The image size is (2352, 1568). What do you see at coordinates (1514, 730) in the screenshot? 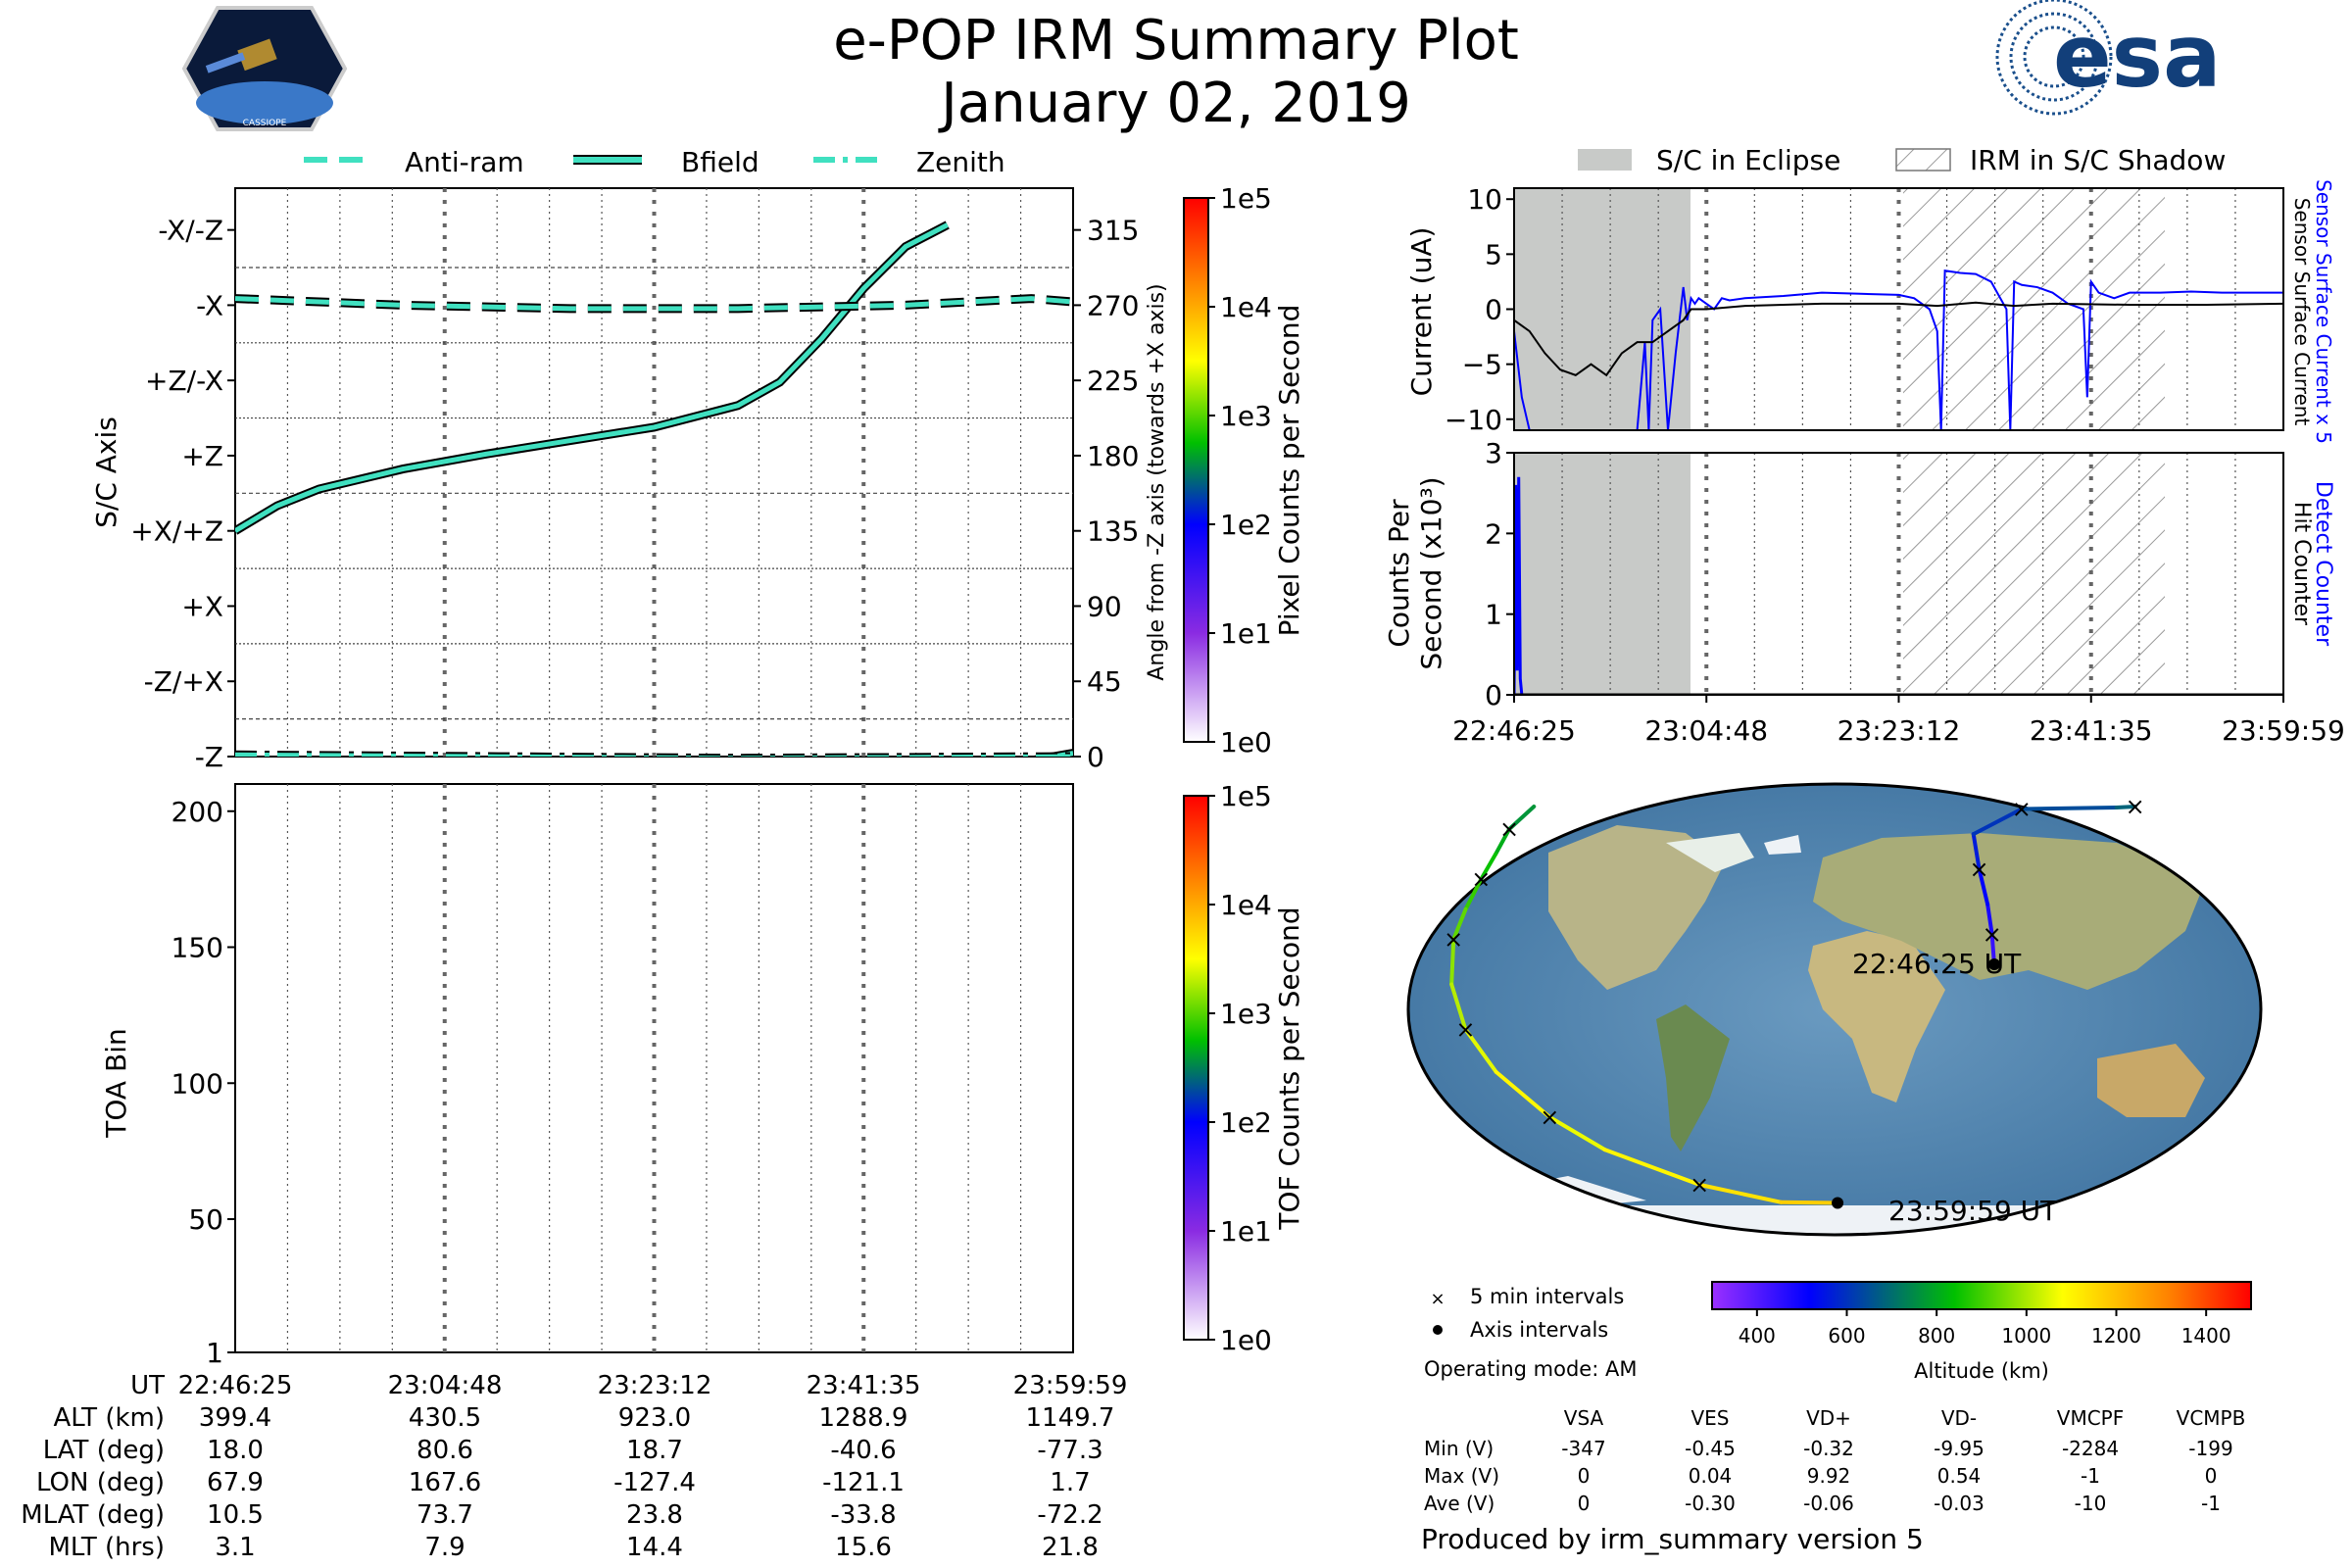
I see `time-tick: 22:46:25` at bounding box center [1514, 730].